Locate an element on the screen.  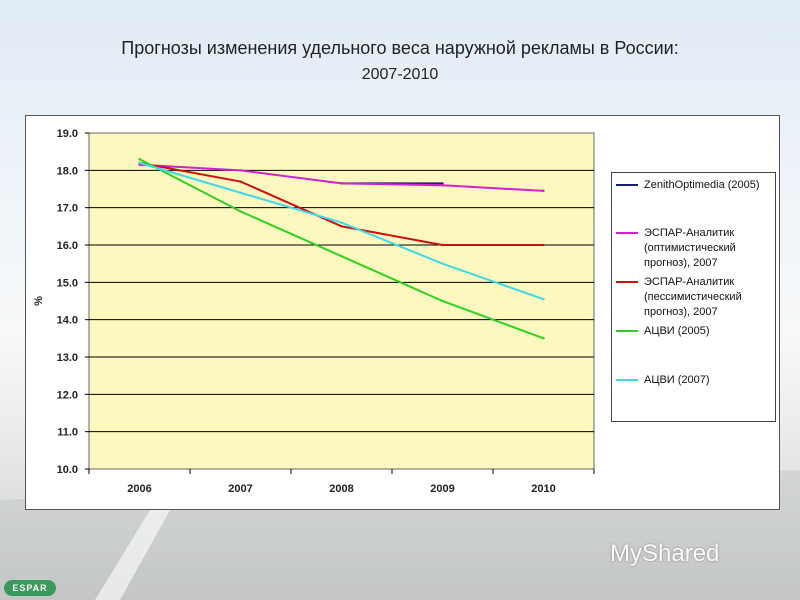
x-tick-label: 2007 is located at coordinates (240, 489).